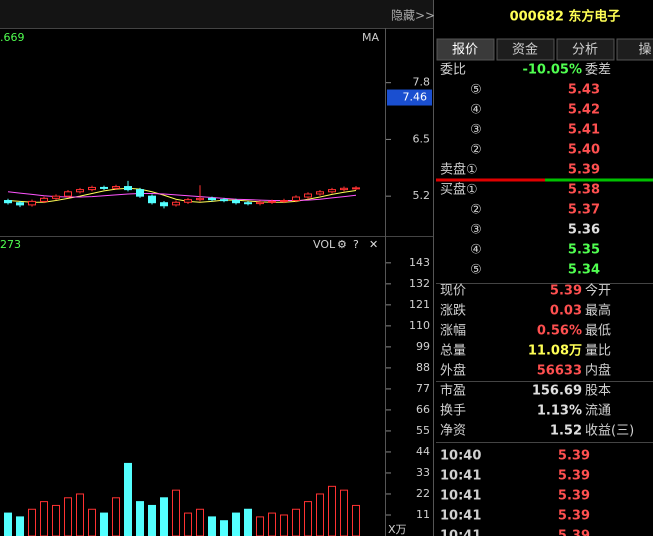 Image resolution: width=653 pixels, height=536 pixels. I want to click on book-price: 5.36, so click(584, 230).